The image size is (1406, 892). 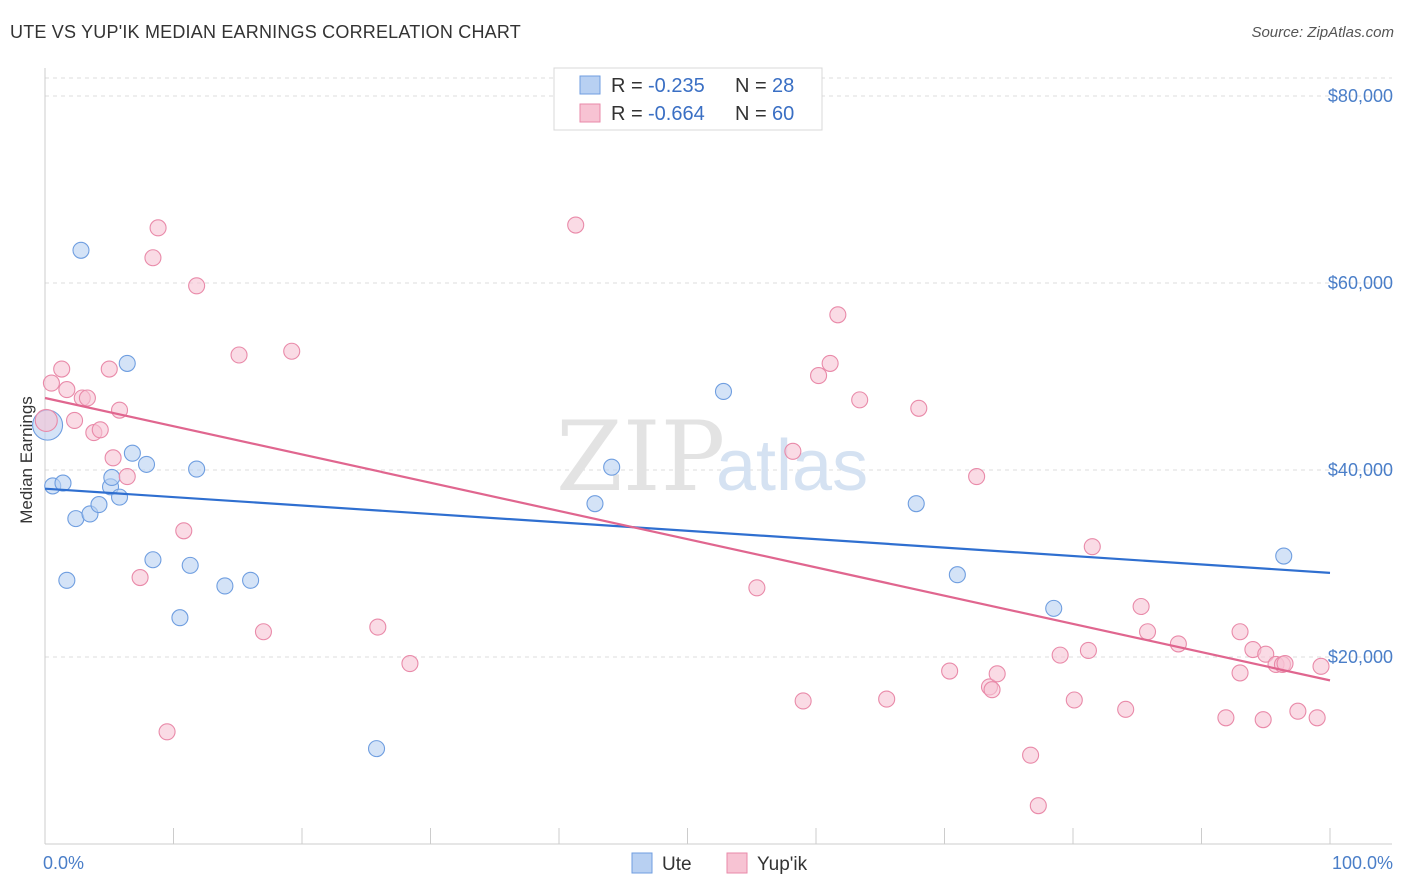 I want to click on watermark: ZIP atlas, so click(x=712, y=457).